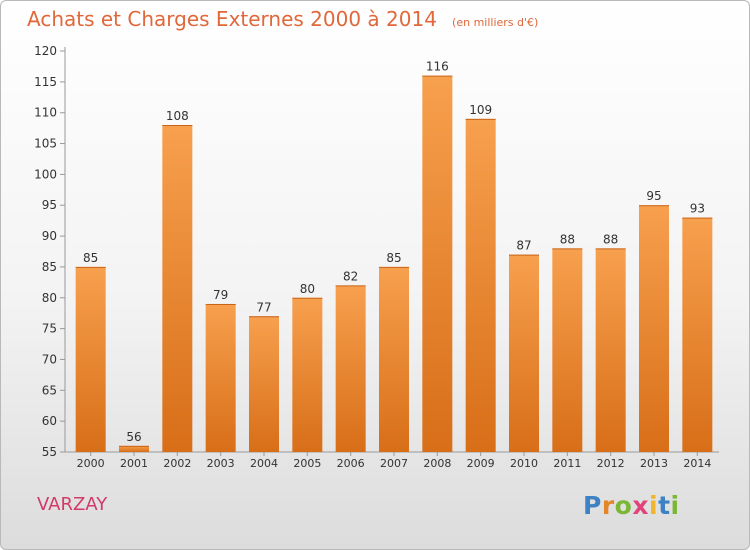  What do you see at coordinates (394, 463) in the screenshot?
I see `x-tick-label: 2007` at bounding box center [394, 463].